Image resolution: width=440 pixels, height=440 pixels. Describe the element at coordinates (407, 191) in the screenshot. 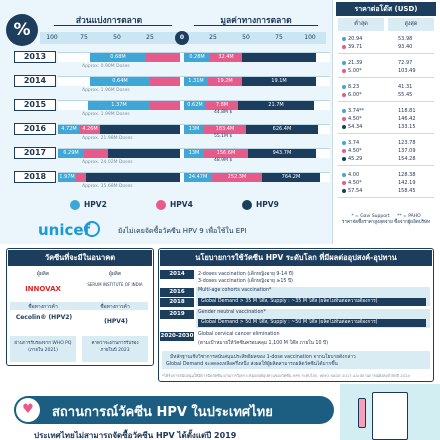

I see `price-high: 158.45` at that location.